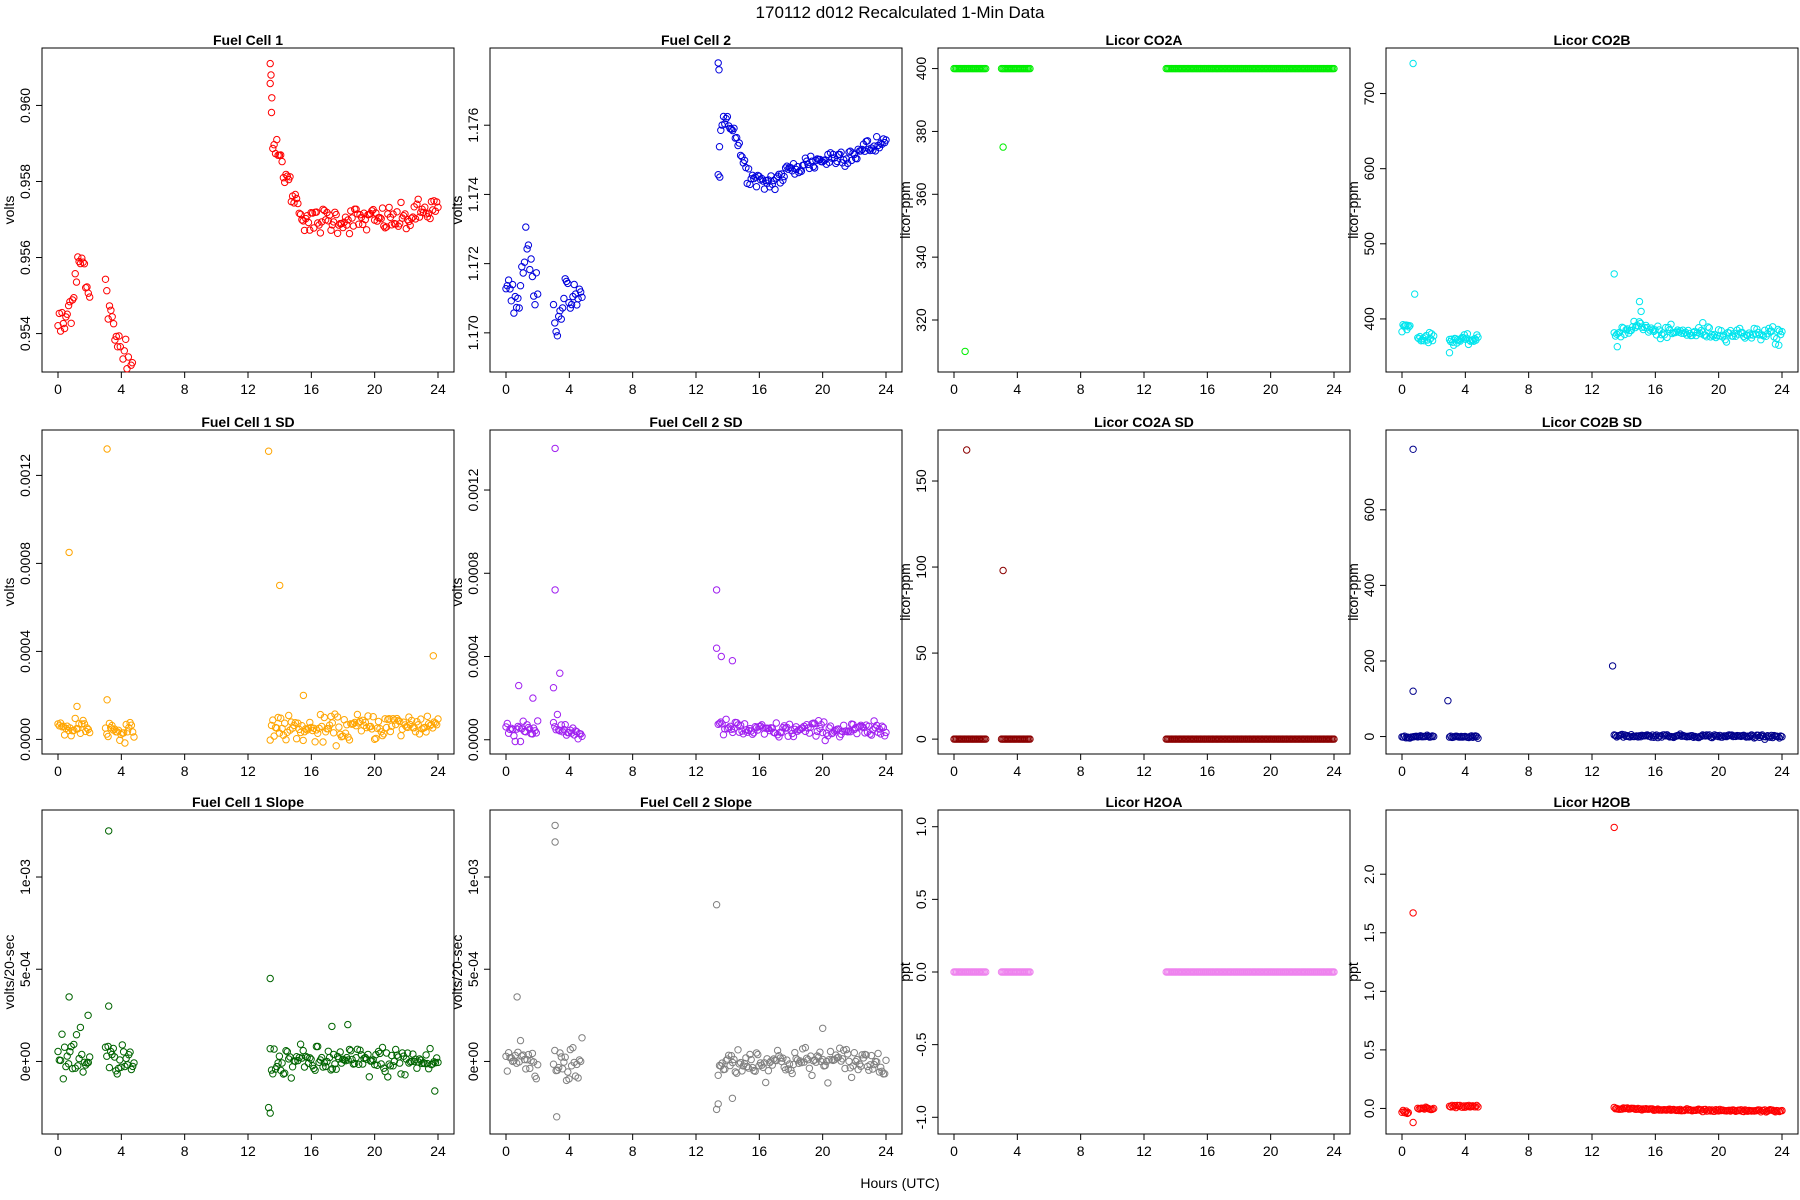 The image size is (1800, 1200). Describe the element at coordinates (921, 1044) in the screenshot. I see `y-tick-label: -0.5` at that location.